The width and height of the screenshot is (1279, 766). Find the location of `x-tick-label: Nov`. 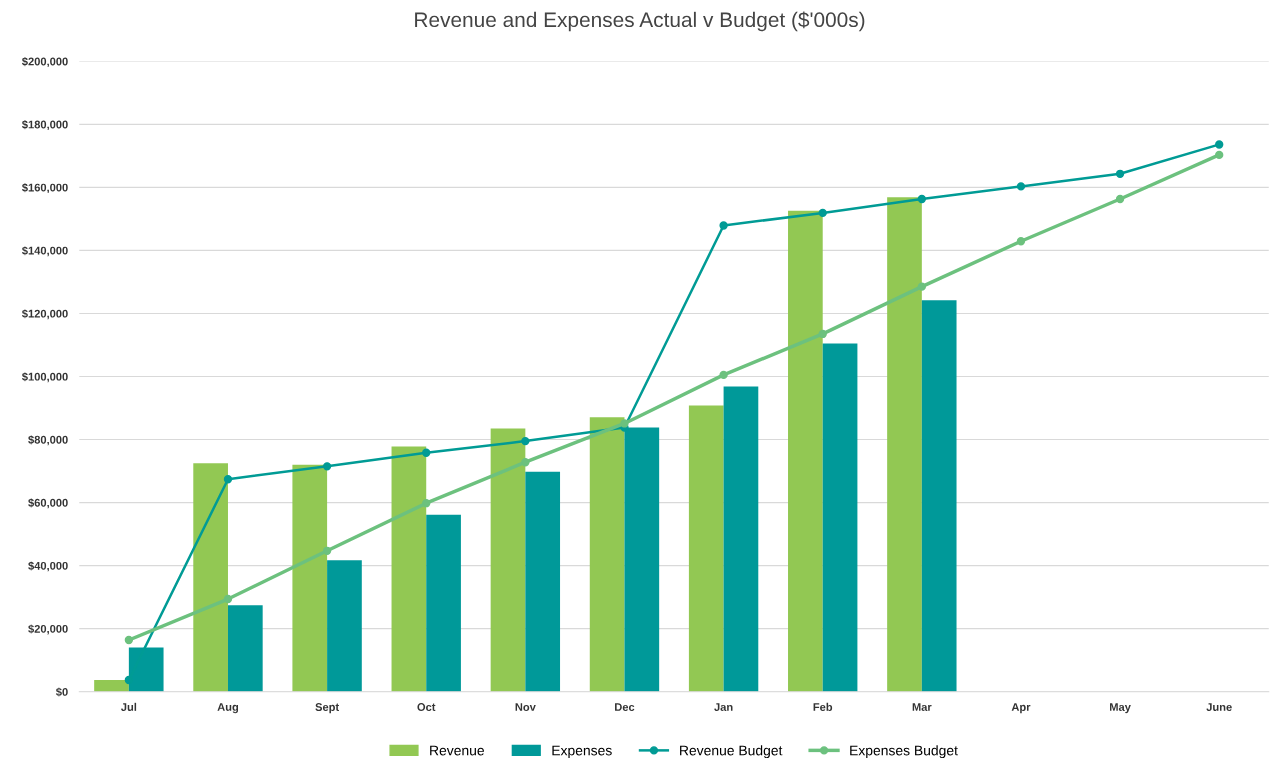

x-tick-label: Nov is located at coordinates (525, 707).